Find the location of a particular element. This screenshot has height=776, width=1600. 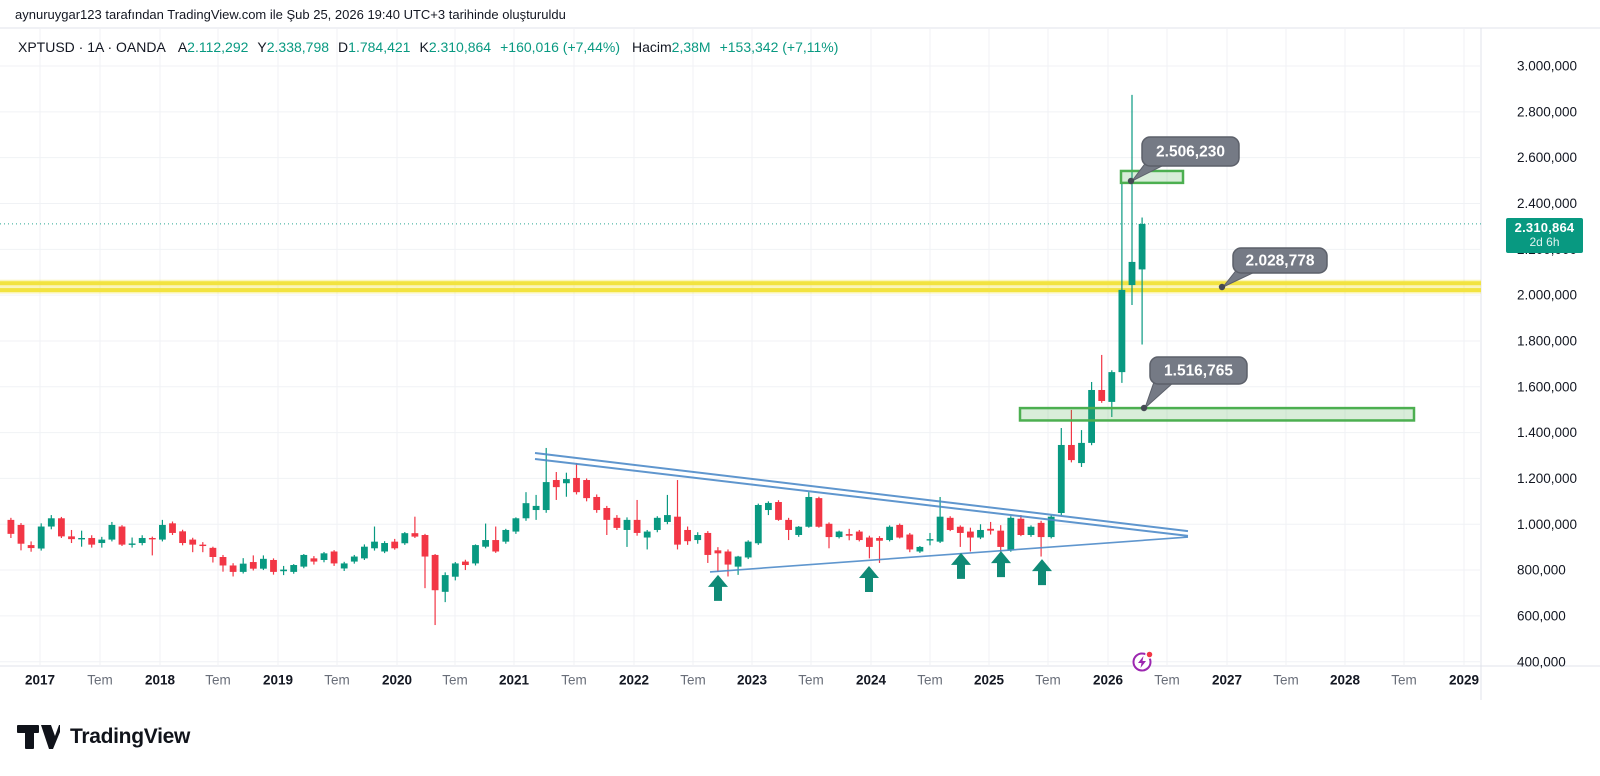

price-callout: 2.028,778 is located at coordinates (1273, 269).